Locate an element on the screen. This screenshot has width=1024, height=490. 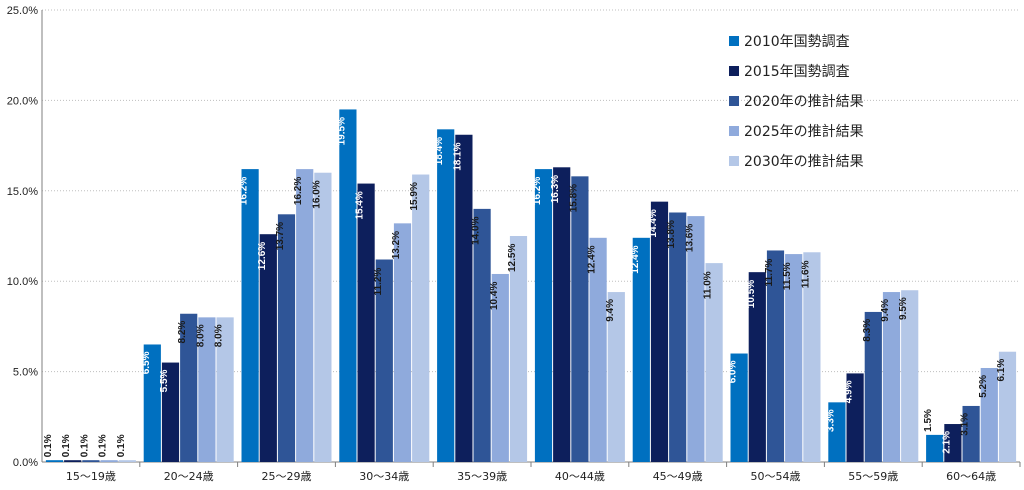
x-tick-label: 20〜24歳 is located at coordinates (189, 476).